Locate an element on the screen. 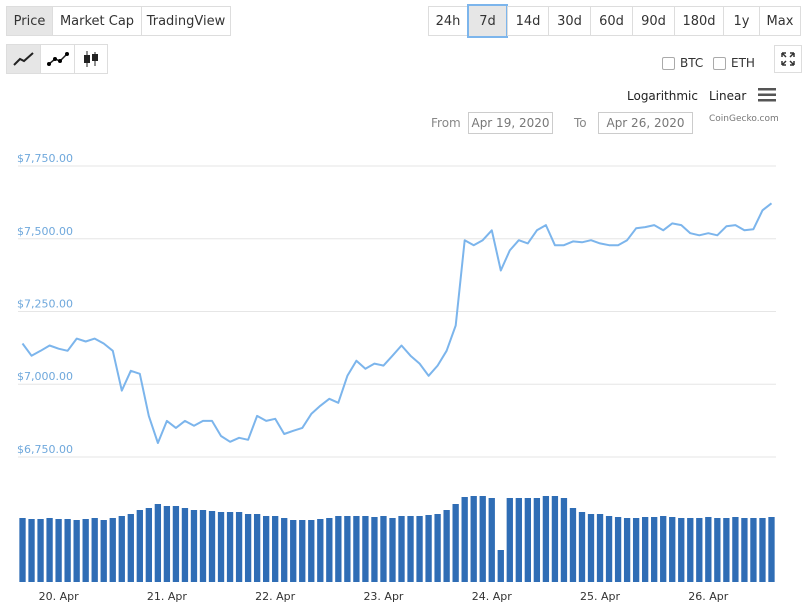 This screenshot has width=804, height=606. range-button: 1y is located at coordinates (741, 21).